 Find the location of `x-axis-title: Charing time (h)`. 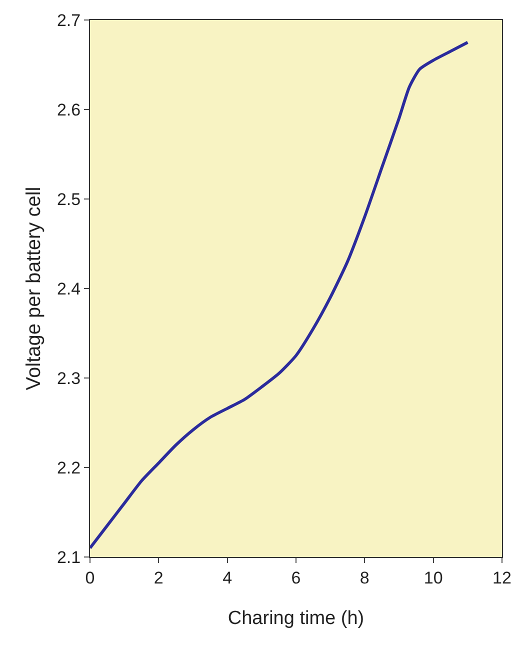

x-axis-title: Charing time (h) is located at coordinates (296, 618).